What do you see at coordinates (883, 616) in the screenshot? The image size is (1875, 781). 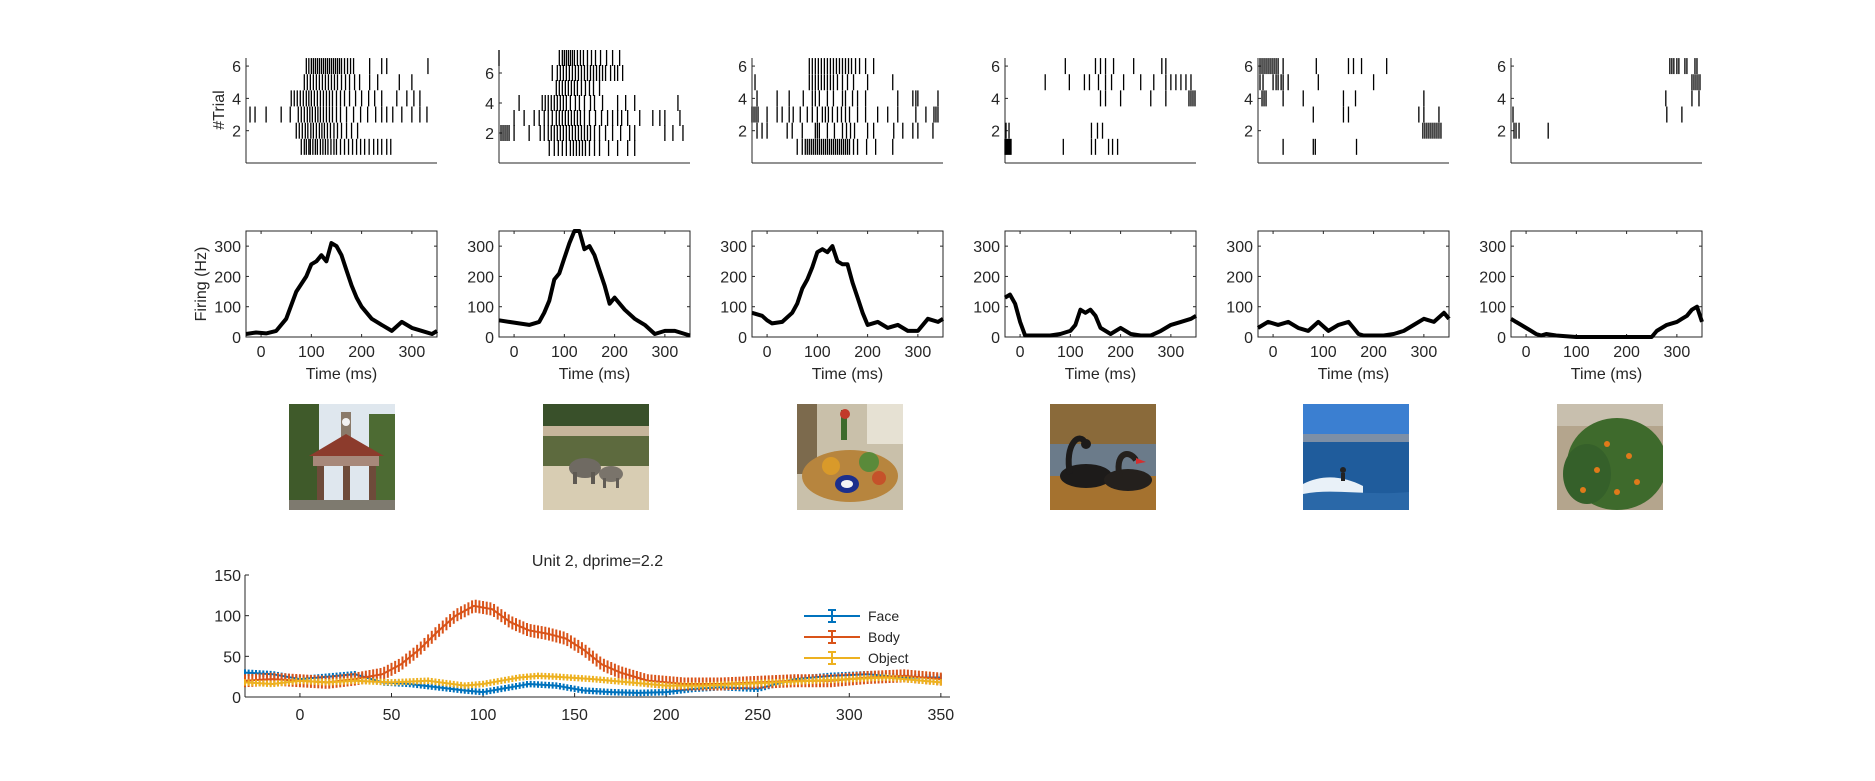 I see `legend-label: Face` at bounding box center [883, 616].